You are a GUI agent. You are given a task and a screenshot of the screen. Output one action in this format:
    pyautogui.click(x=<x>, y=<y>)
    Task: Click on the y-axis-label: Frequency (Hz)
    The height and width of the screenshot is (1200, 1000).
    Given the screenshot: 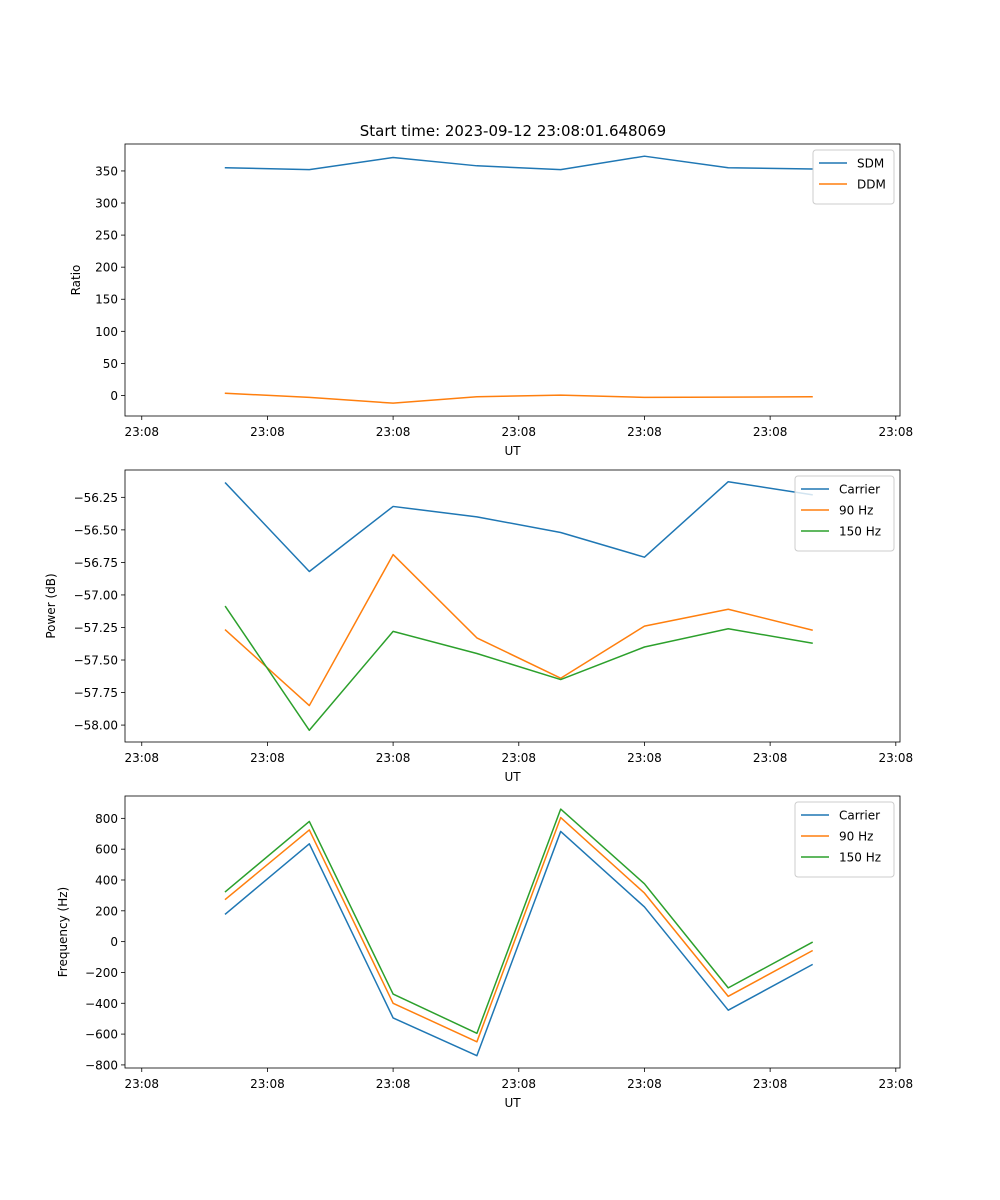 What is the action you would take?
    pyautogui.click(x=63, y=932)
    